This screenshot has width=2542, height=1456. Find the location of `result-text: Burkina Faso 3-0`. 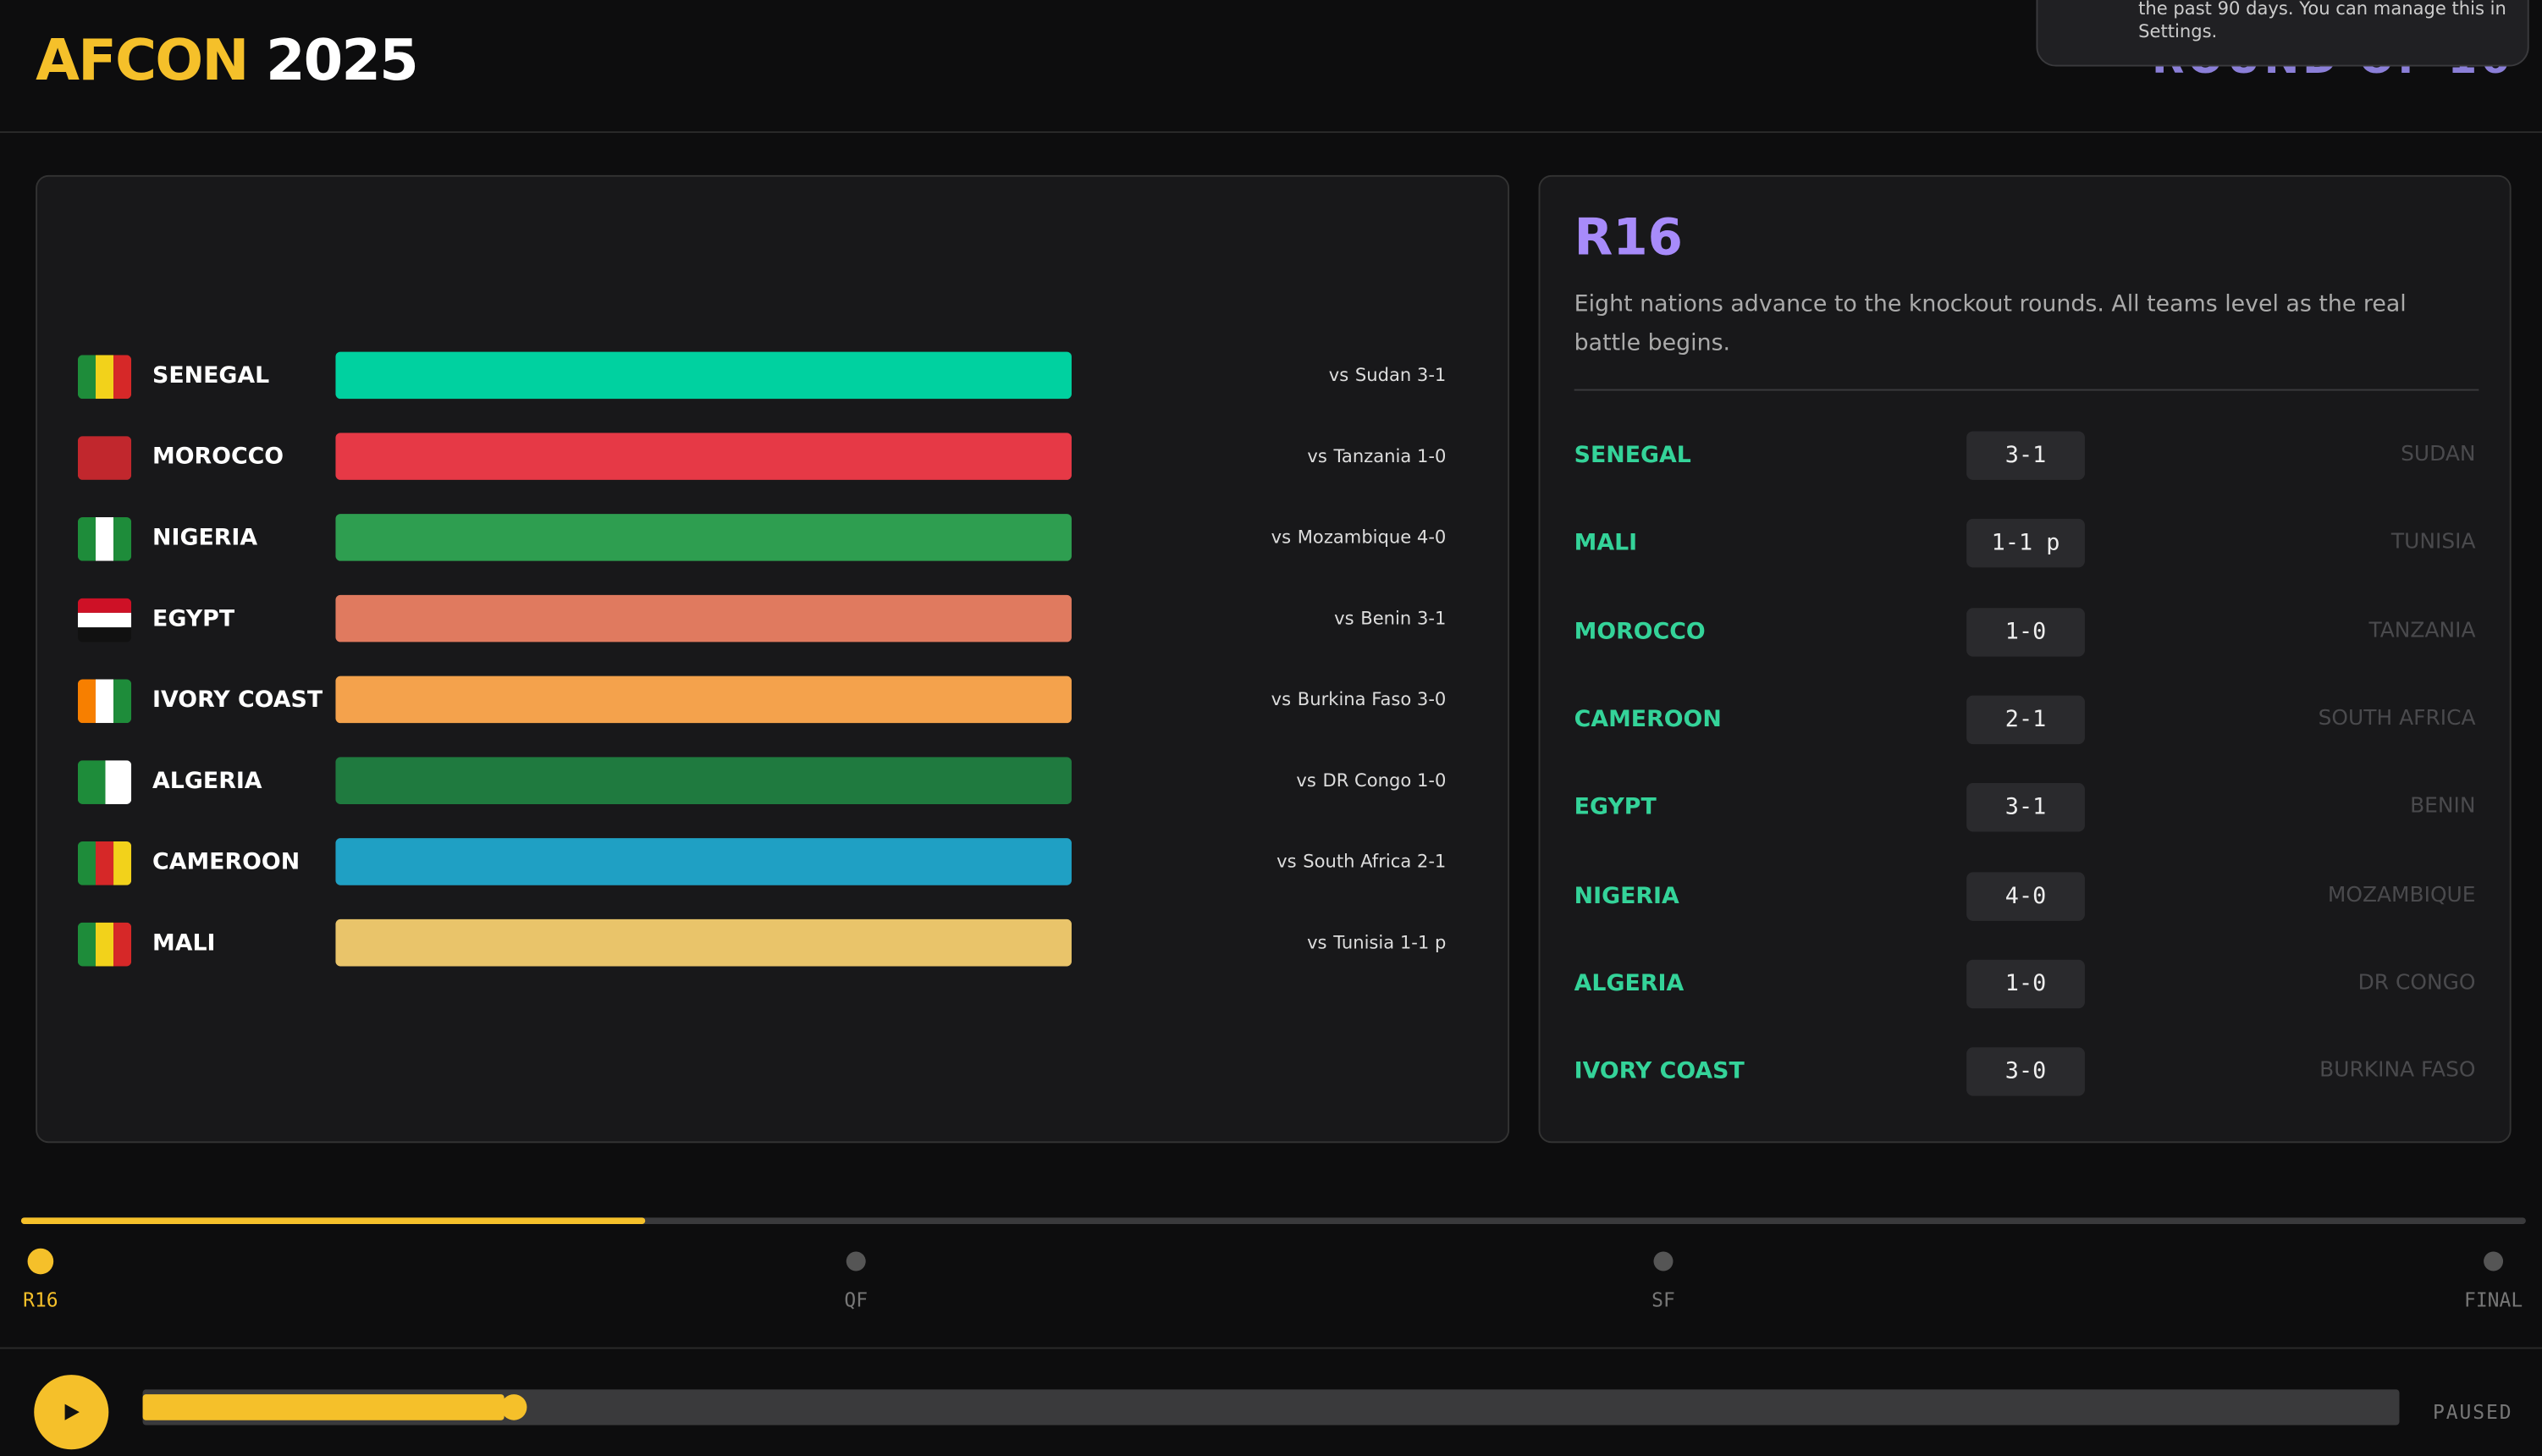

result-text: Burkina Faso 3-0 is located at coordinates (1372, 699).